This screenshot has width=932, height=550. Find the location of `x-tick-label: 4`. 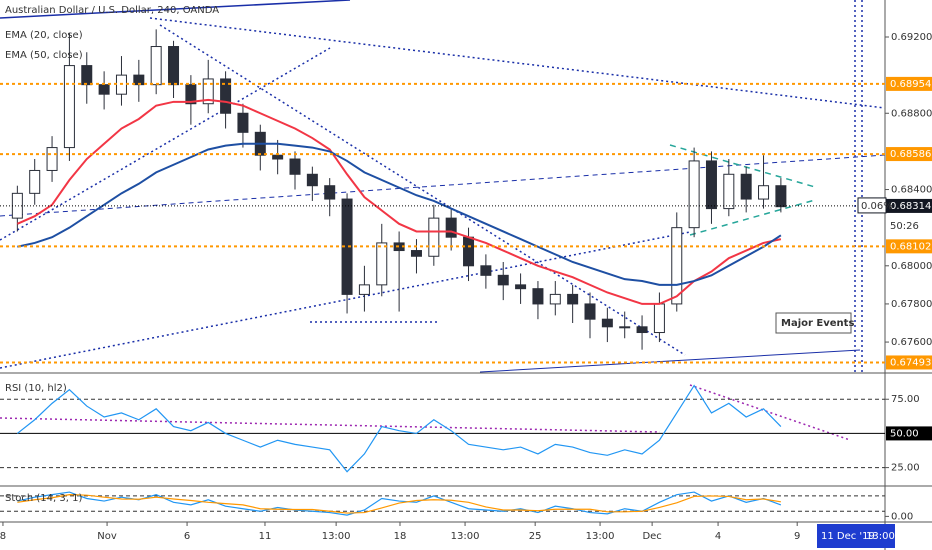

x-tick-label: 4 is located at coordinates (718, 536).